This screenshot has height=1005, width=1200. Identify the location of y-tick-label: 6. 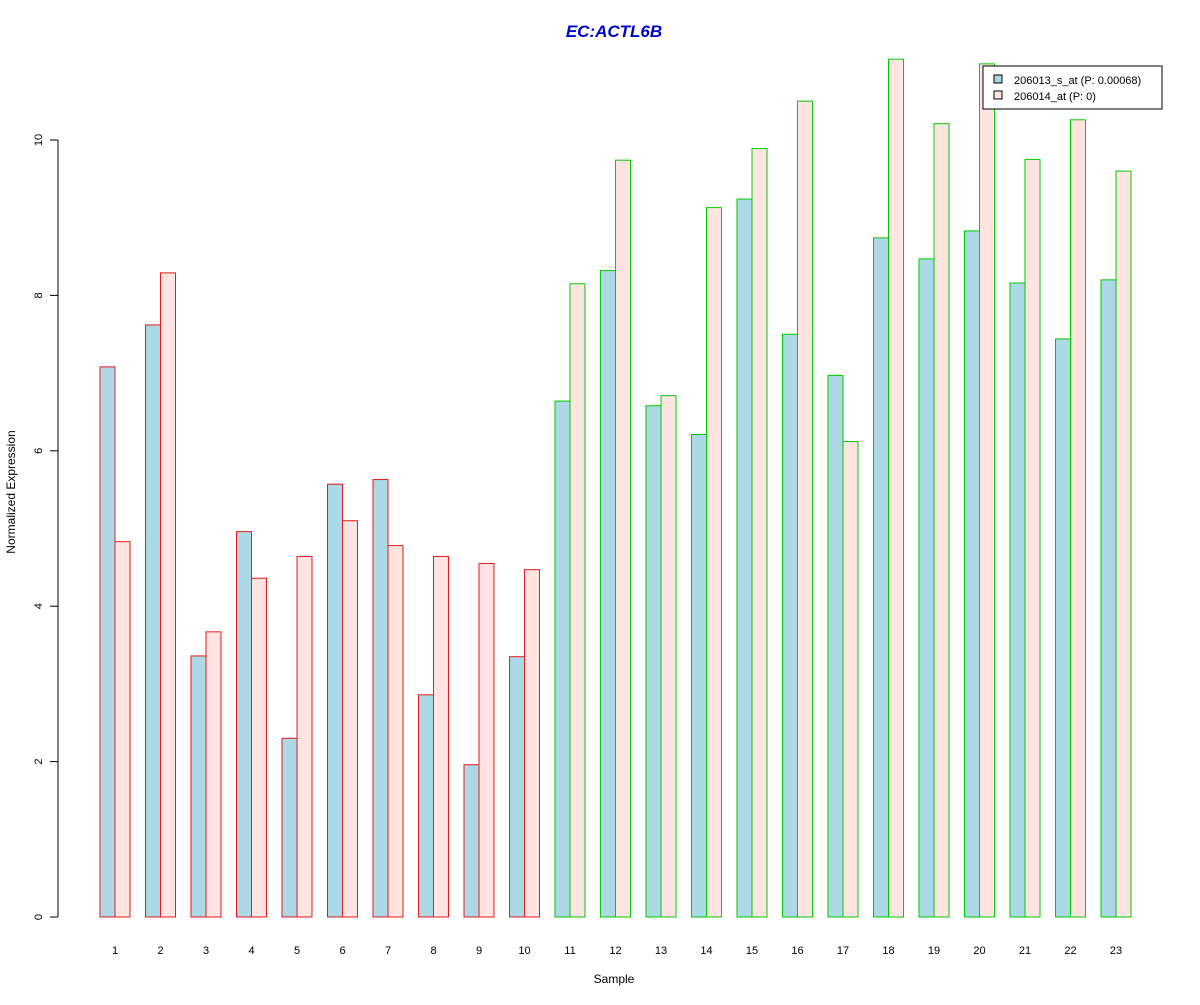
(39, 451).